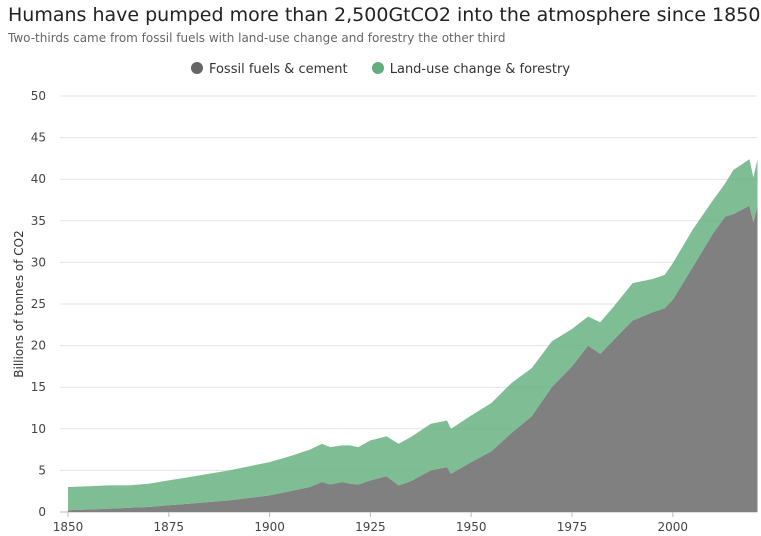 This screenshot has width=761, height=536. I want to click on y-tick-label: 45, so click(38, 138).